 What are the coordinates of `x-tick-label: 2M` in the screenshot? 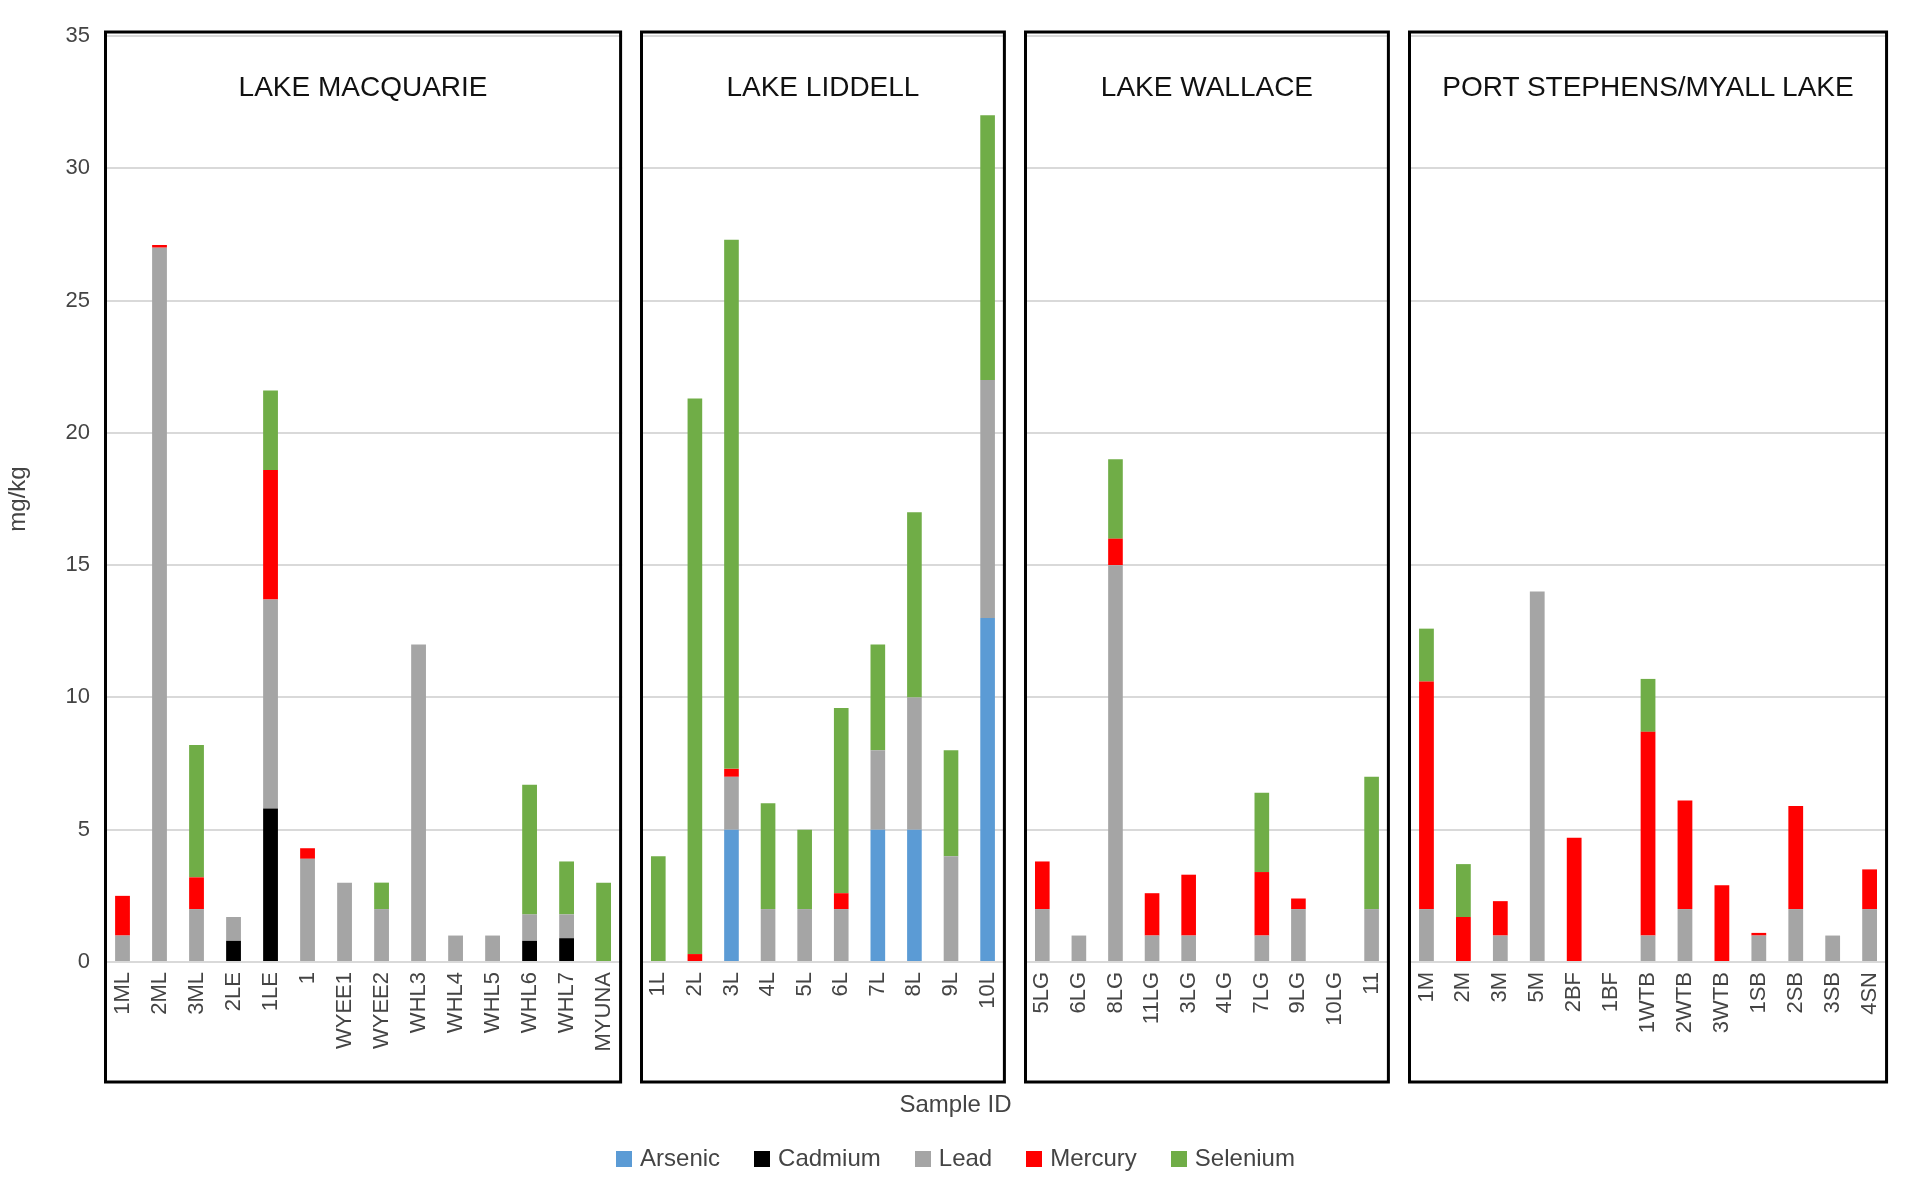 It's located at (1462, 987).